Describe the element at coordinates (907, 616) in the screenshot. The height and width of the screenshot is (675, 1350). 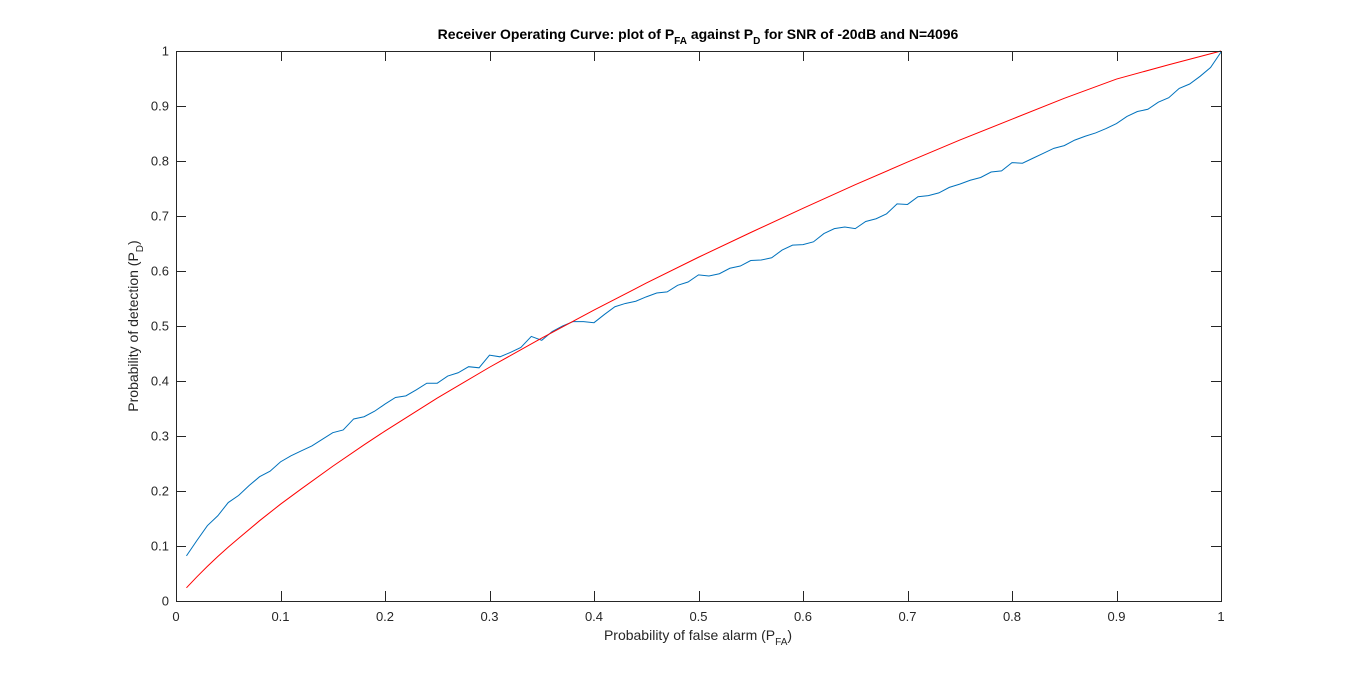
I see `x-tick-label: 0.7` at that location.